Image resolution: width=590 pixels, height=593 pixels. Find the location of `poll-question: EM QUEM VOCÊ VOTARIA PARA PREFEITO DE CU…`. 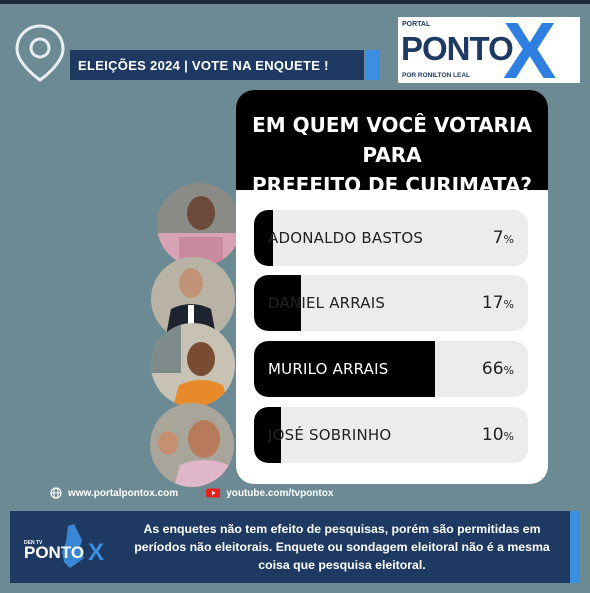

poll-question: EM QUEM VOCÊ VOTARIA PARA PREFEITO DE CU… is located at coordinates (392, 143).